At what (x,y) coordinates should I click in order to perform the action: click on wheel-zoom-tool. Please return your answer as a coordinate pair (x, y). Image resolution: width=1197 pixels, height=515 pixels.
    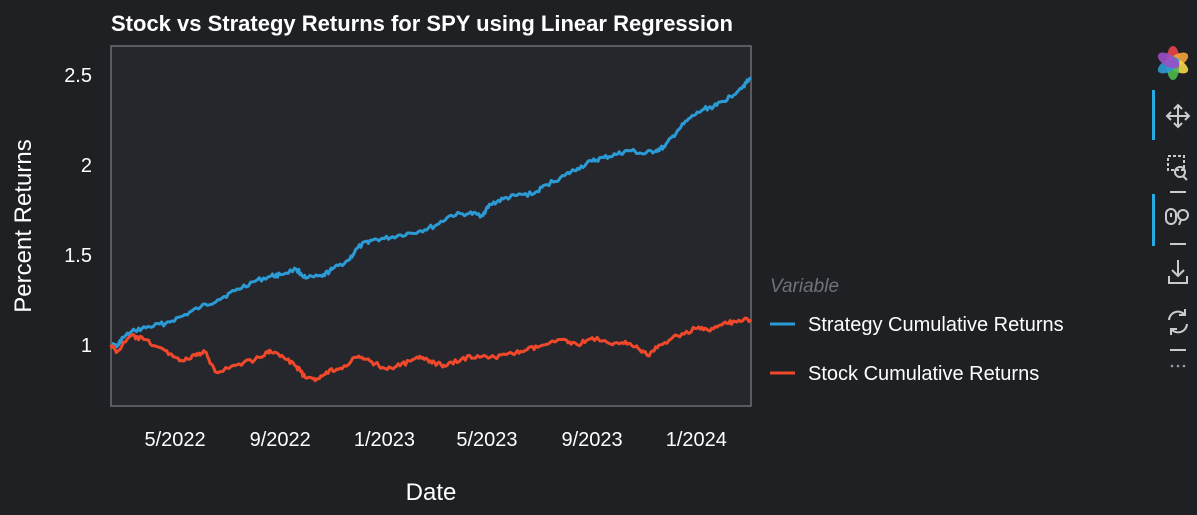
    Looking at the image, I should click on (1172, 220).